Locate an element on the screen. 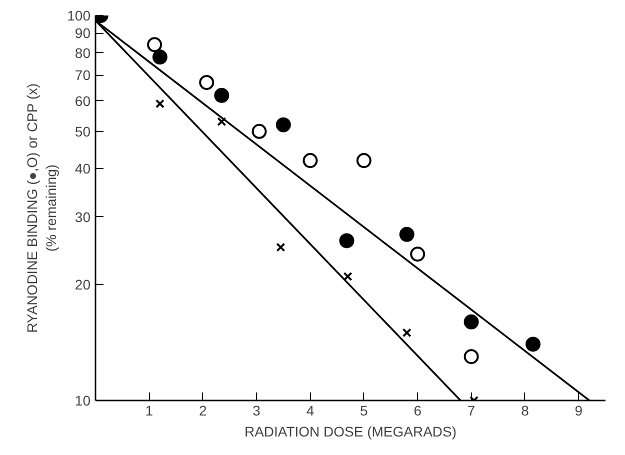 Image resolution: width=625 pixels, height=455 pixels. x-tick-label: 2 is located at coordinates (202, 410).